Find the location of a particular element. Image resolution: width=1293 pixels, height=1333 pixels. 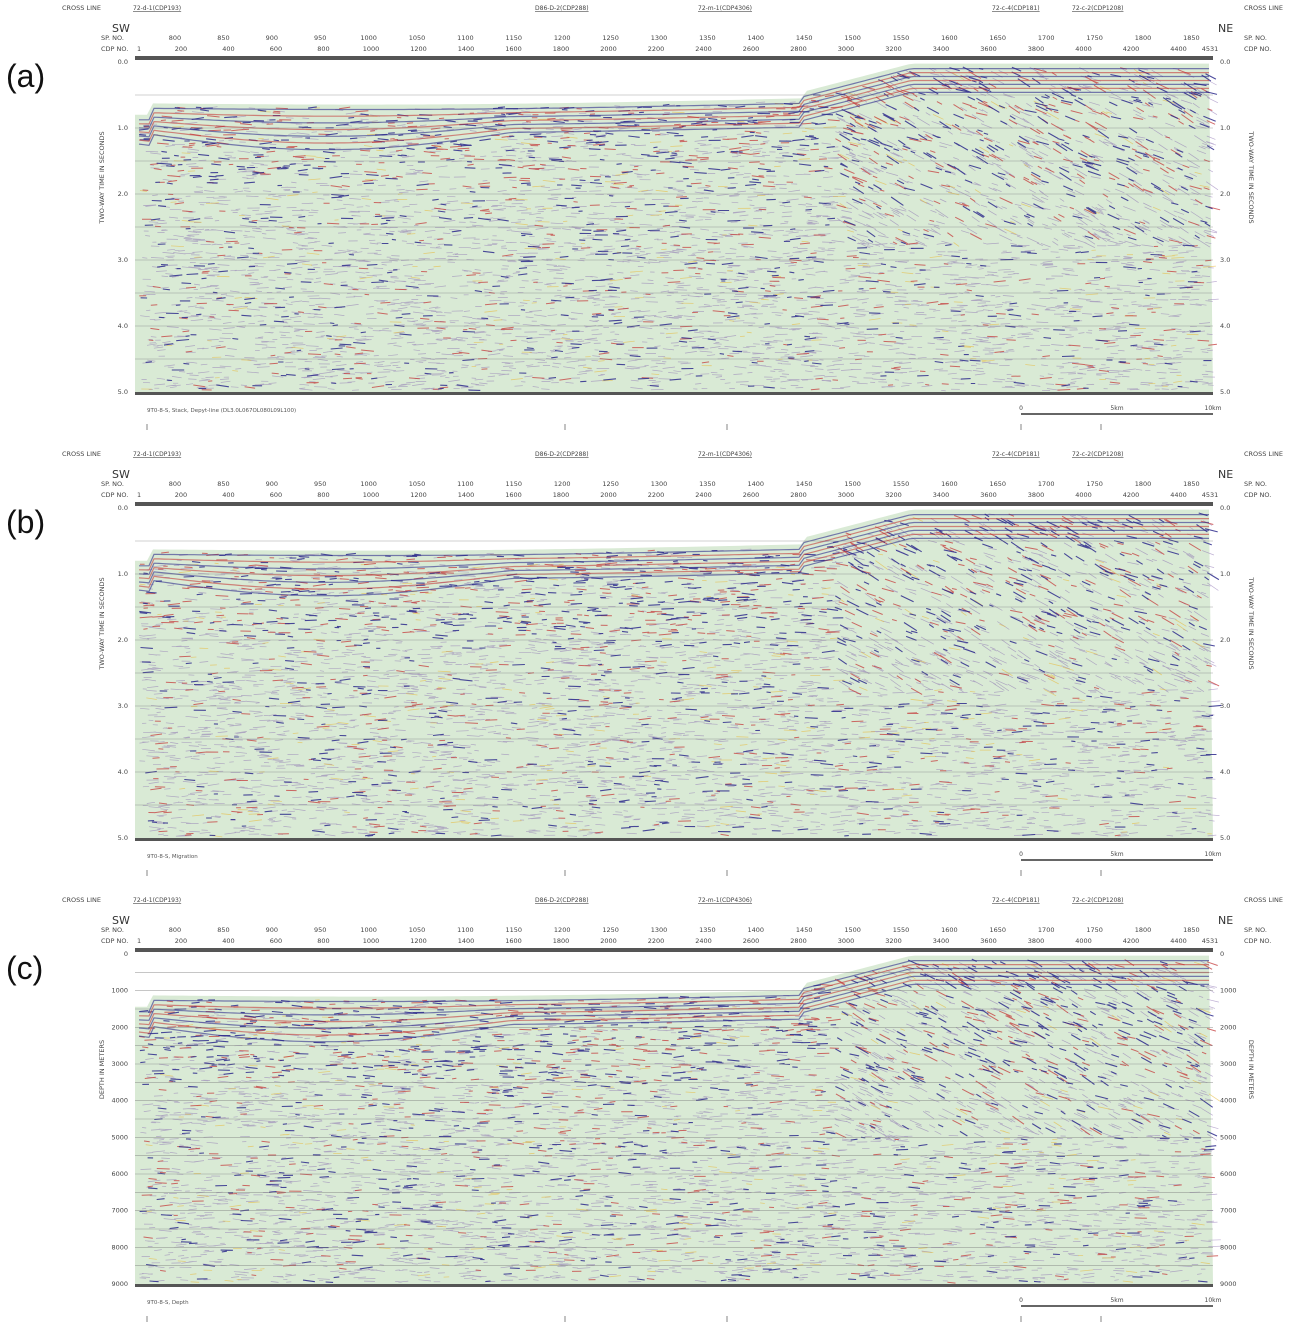

sw-label: SW is located at coordinates (121, 920).